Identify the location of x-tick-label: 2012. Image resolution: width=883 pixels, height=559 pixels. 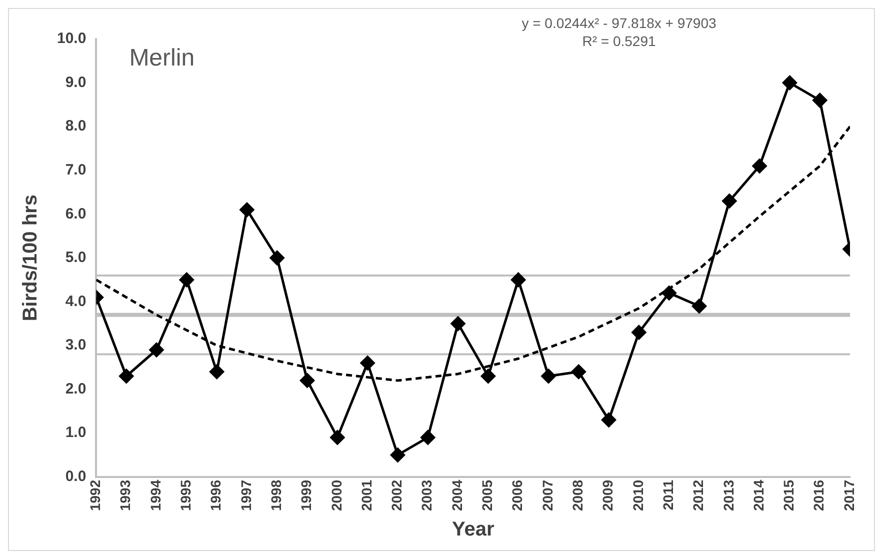
(698, 496).